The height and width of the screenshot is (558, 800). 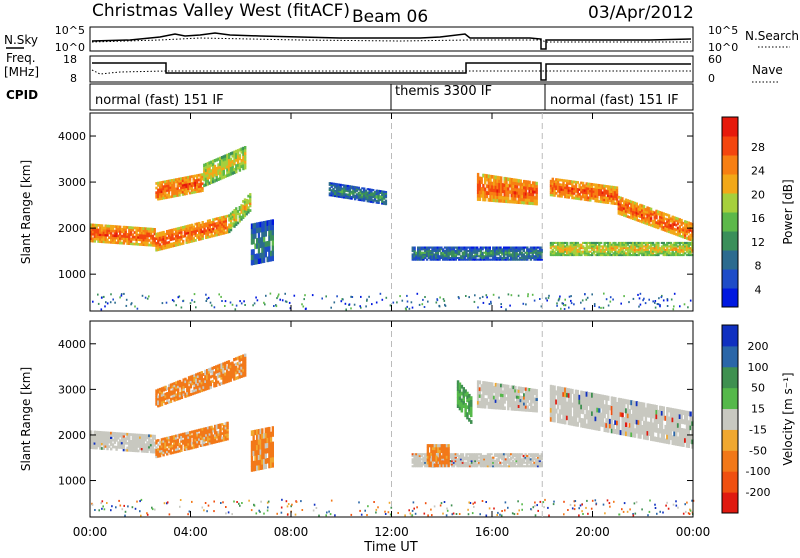 What do you see at coordinates (72, 136) in the screenshot?
I see `y-tick-label: 4000` at bounding box center [72, 136].